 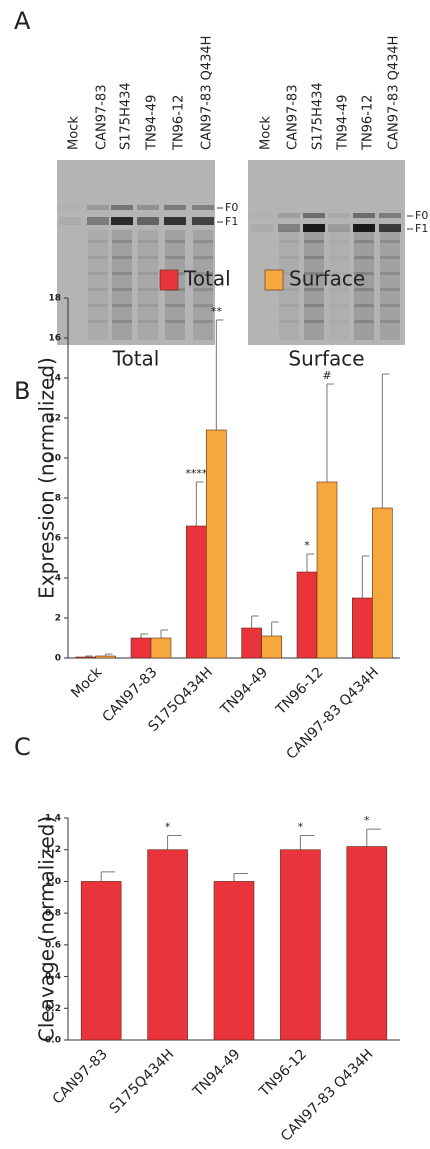 What do you see at coordinates (318, 116) in the screenshot?
I see `lane-label: S175H434` at bounding box center [318, 116].